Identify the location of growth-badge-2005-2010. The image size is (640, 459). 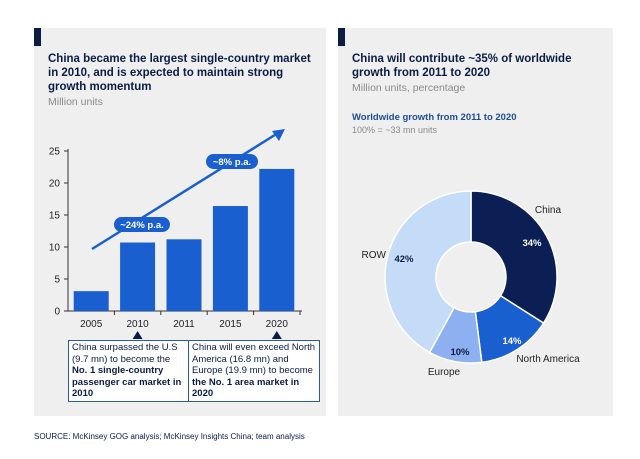
(142, 224).